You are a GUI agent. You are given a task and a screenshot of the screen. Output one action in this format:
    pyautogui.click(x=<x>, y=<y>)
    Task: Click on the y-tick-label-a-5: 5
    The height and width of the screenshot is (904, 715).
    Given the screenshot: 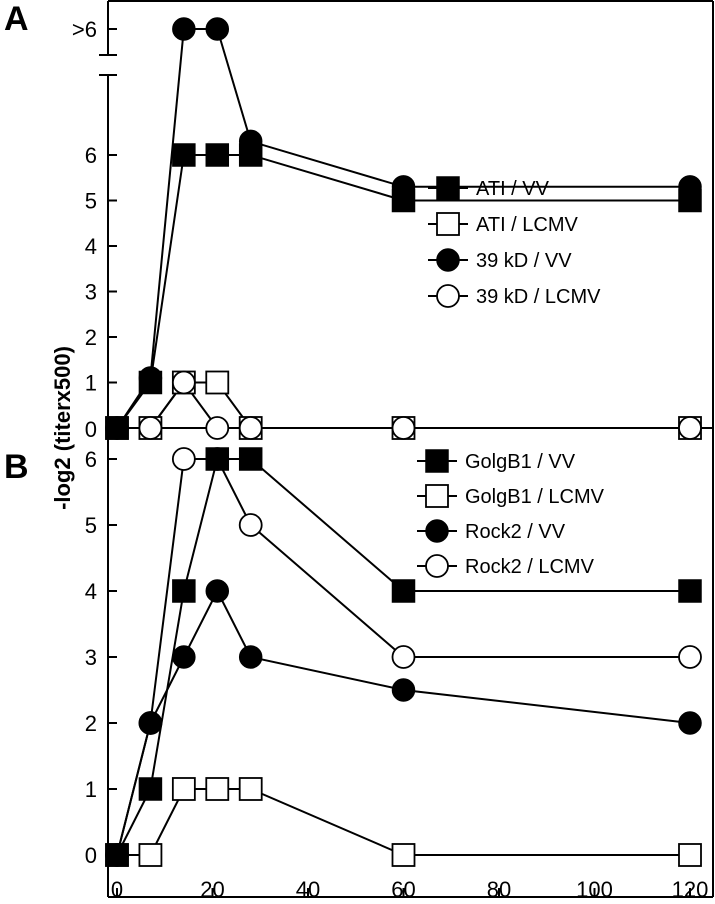 What is the action you would take?
    pyautogui.click(x=91, y=201)
    